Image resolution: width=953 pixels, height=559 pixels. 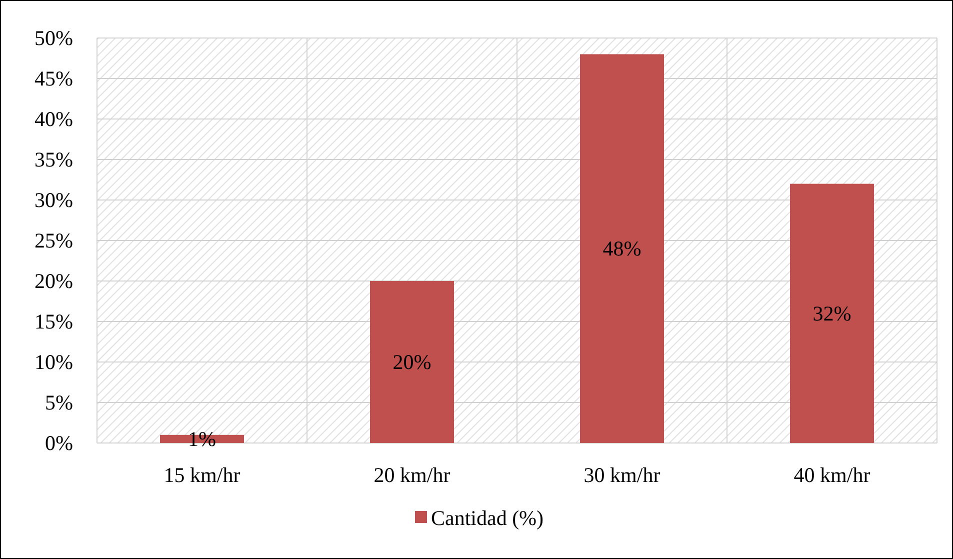 I want to click on legend-label: Cantidad (%), so click(x=487, y=518).